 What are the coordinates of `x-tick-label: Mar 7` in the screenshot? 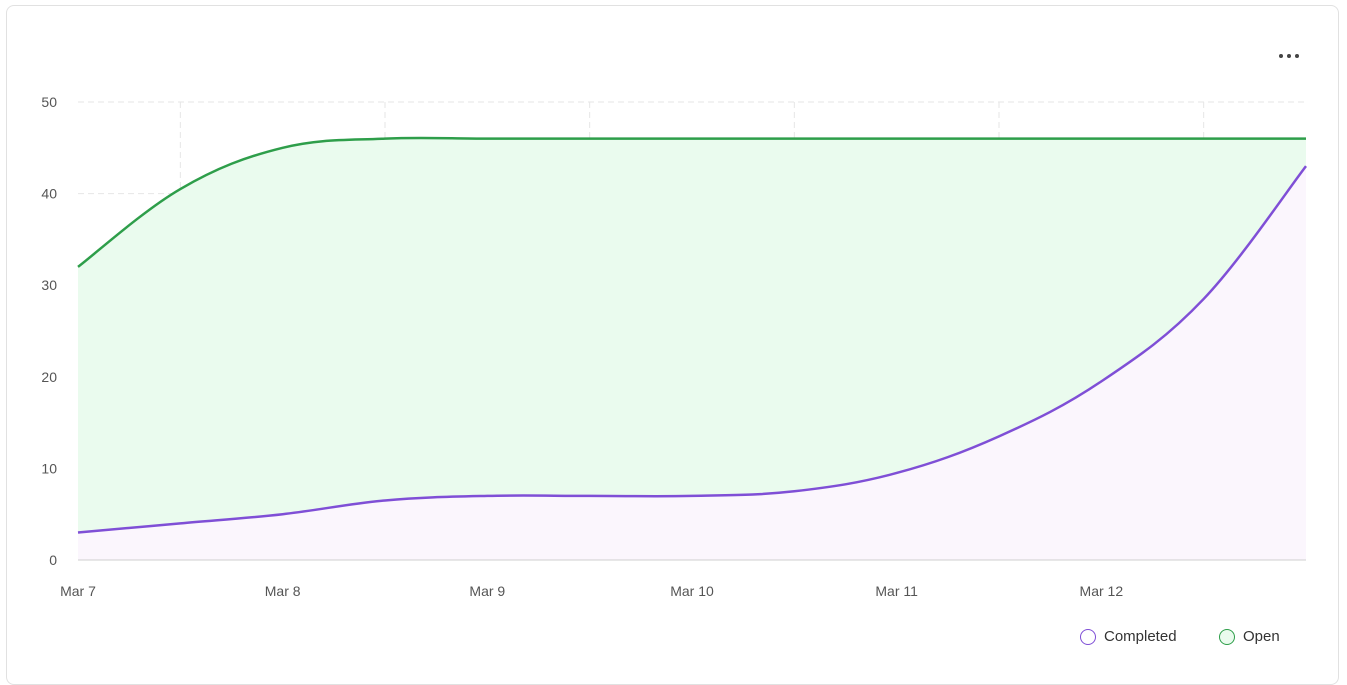 It's located at (78, 591).